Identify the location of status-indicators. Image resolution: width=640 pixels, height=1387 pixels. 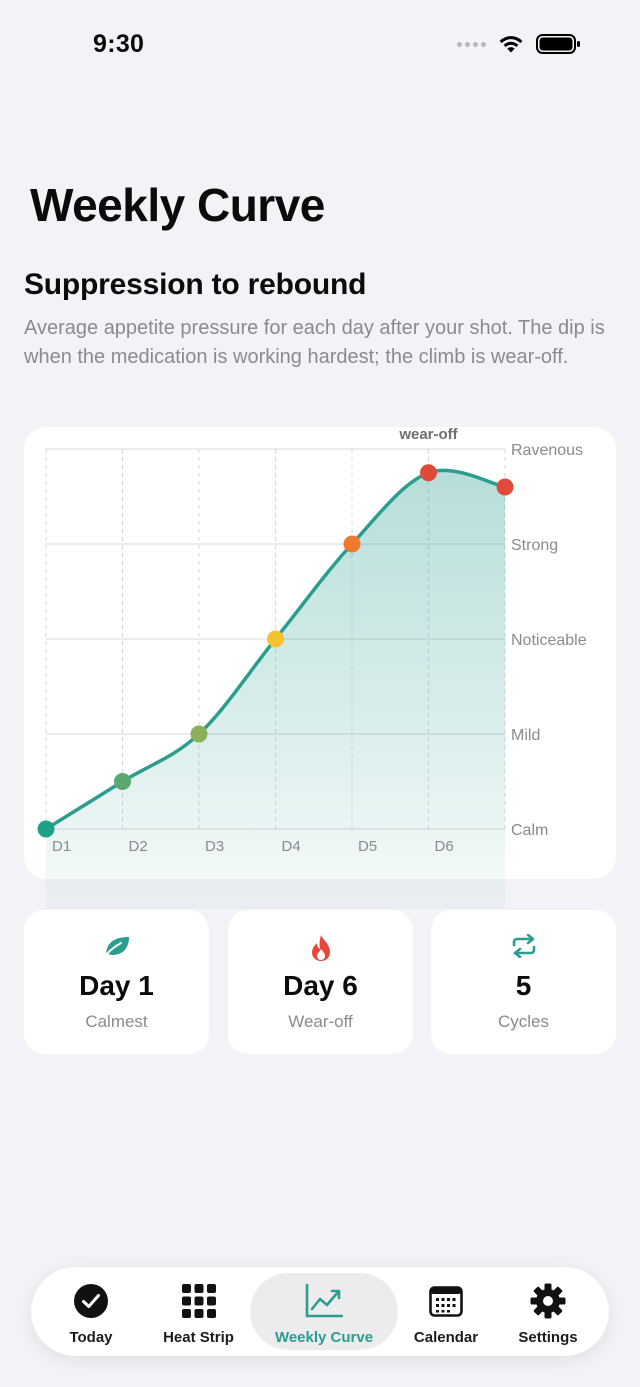
(519, 44).